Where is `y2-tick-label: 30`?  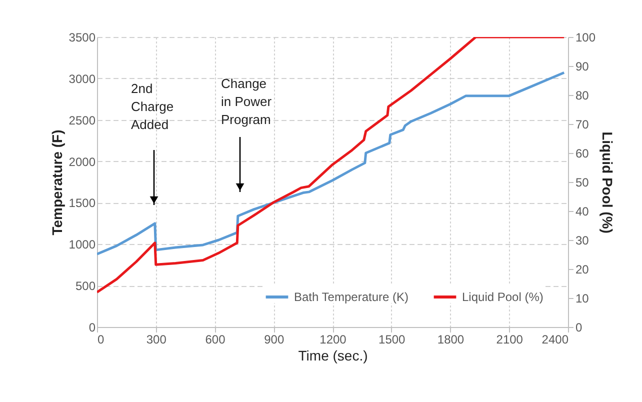
y2-tick-label: 30 is located at coordinates (583, 241).